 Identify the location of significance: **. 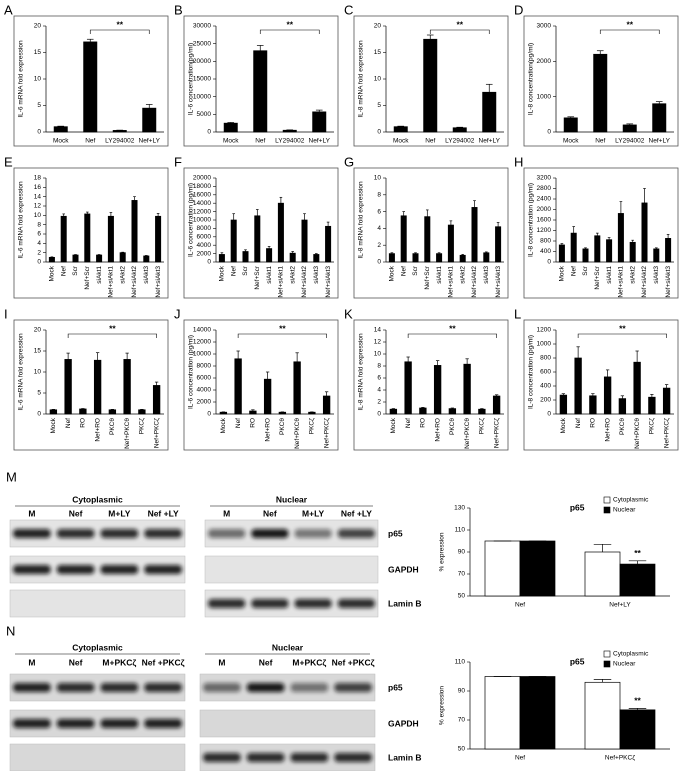
(622, 328).